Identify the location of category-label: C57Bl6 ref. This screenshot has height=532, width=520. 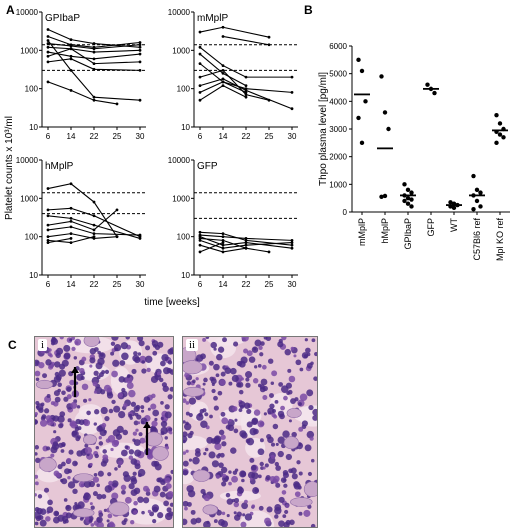
(477, 239).